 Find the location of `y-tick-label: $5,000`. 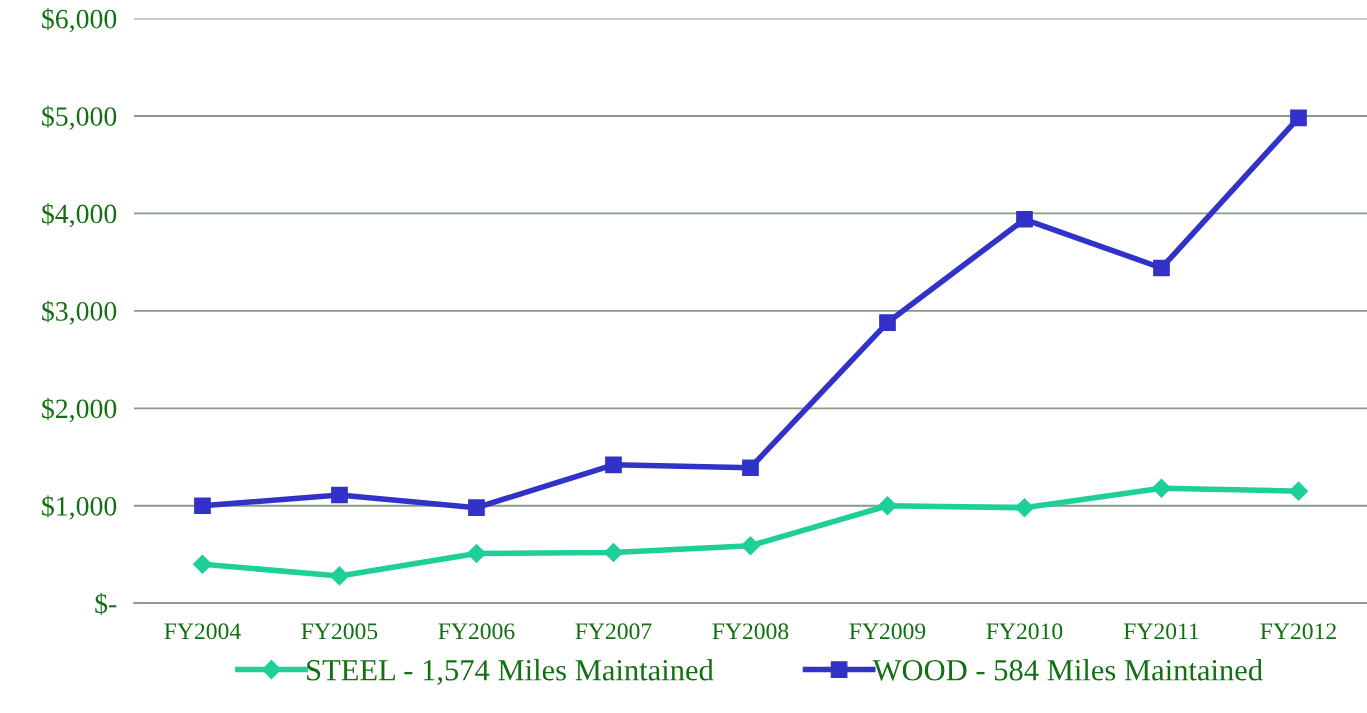

y-tick-label: $5,000 is located at coordinates (79, 117).